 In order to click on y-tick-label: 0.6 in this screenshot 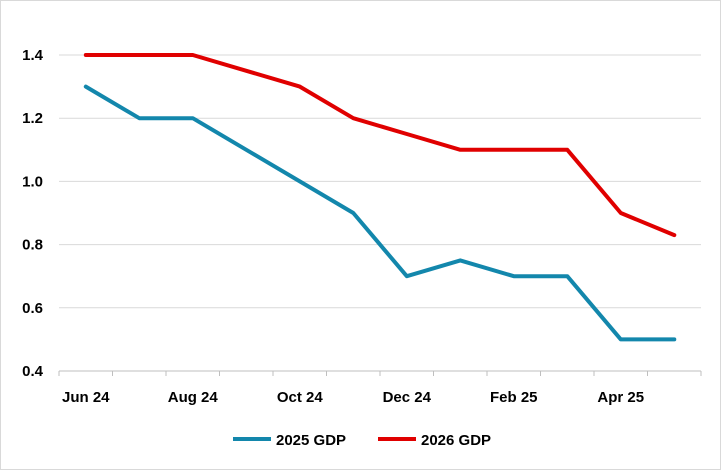, I will do `click(32, 308)`.